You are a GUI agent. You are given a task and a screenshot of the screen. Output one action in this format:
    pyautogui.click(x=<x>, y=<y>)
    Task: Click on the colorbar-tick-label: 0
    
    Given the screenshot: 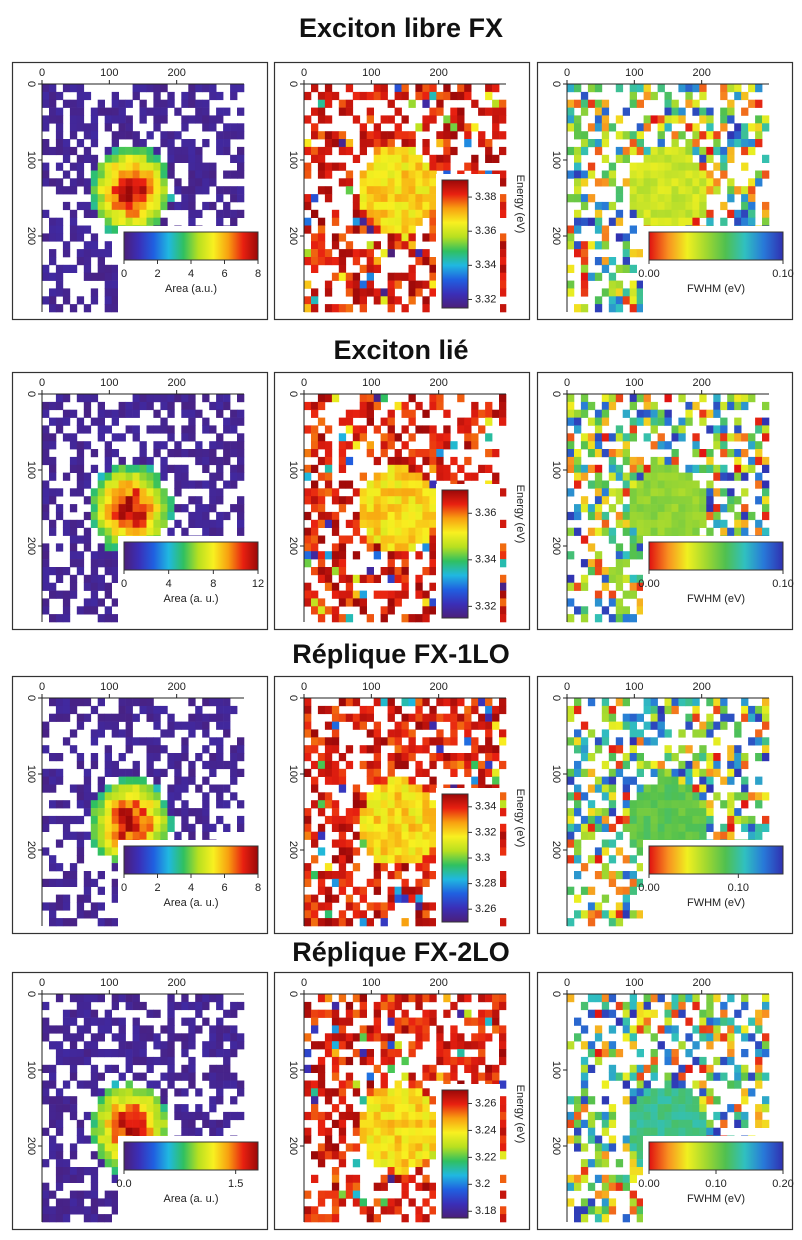 What is the action you would take?
    pyautogui.click(x=124, y=584)
    